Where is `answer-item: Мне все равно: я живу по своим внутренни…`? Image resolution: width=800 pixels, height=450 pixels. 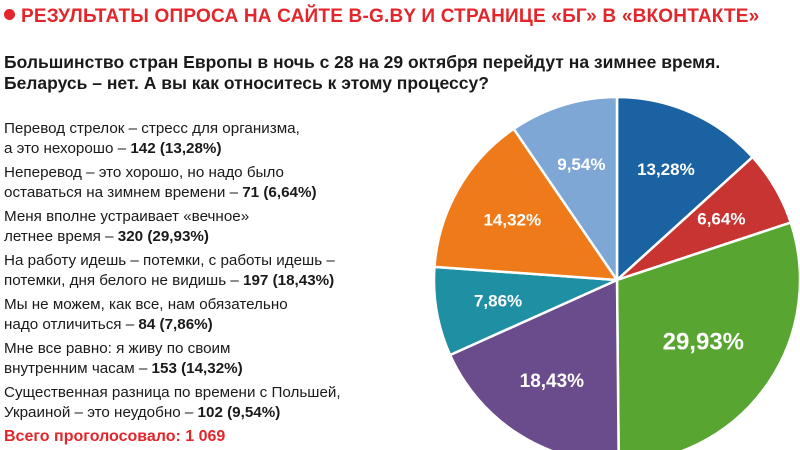
answer-item: Мне все равно: я живу по своим внутренни… is located at coordinates (199, 359).